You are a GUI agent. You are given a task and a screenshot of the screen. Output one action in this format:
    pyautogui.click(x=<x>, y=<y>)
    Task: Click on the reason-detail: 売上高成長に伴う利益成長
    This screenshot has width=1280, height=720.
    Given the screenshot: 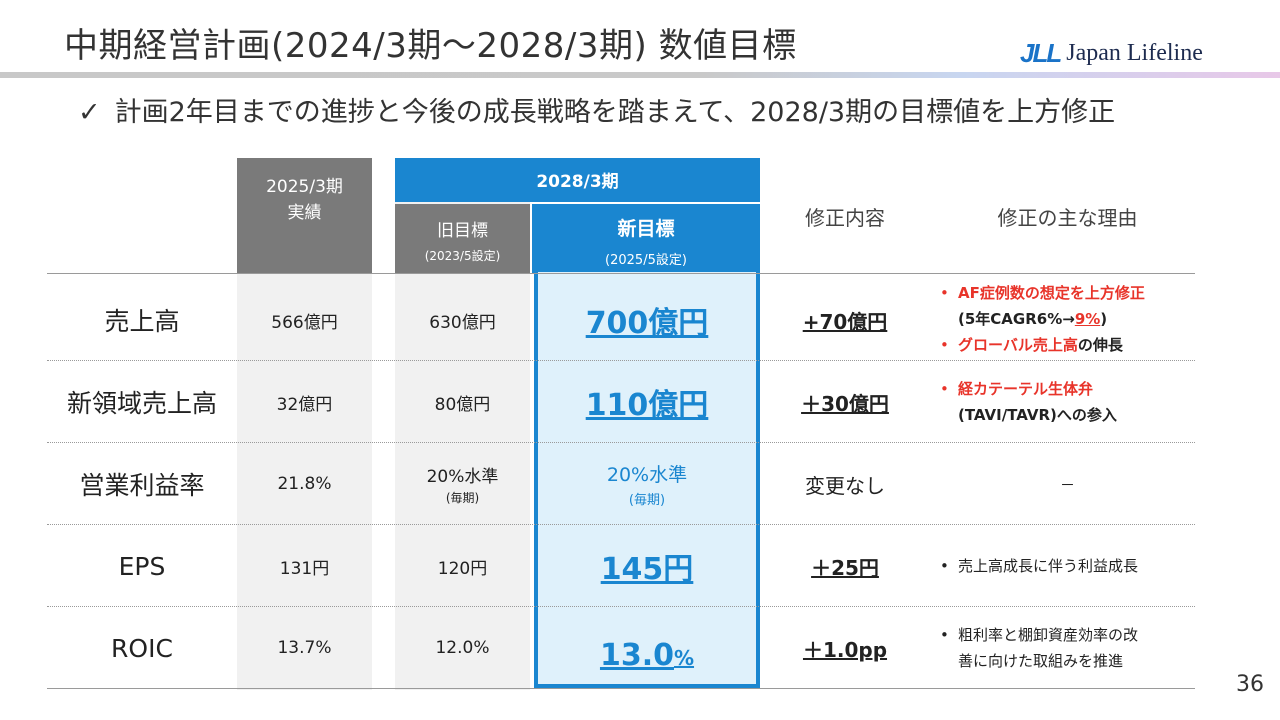 What is the action you would take?
    pyautogui.click(x=1048, y=566)
    